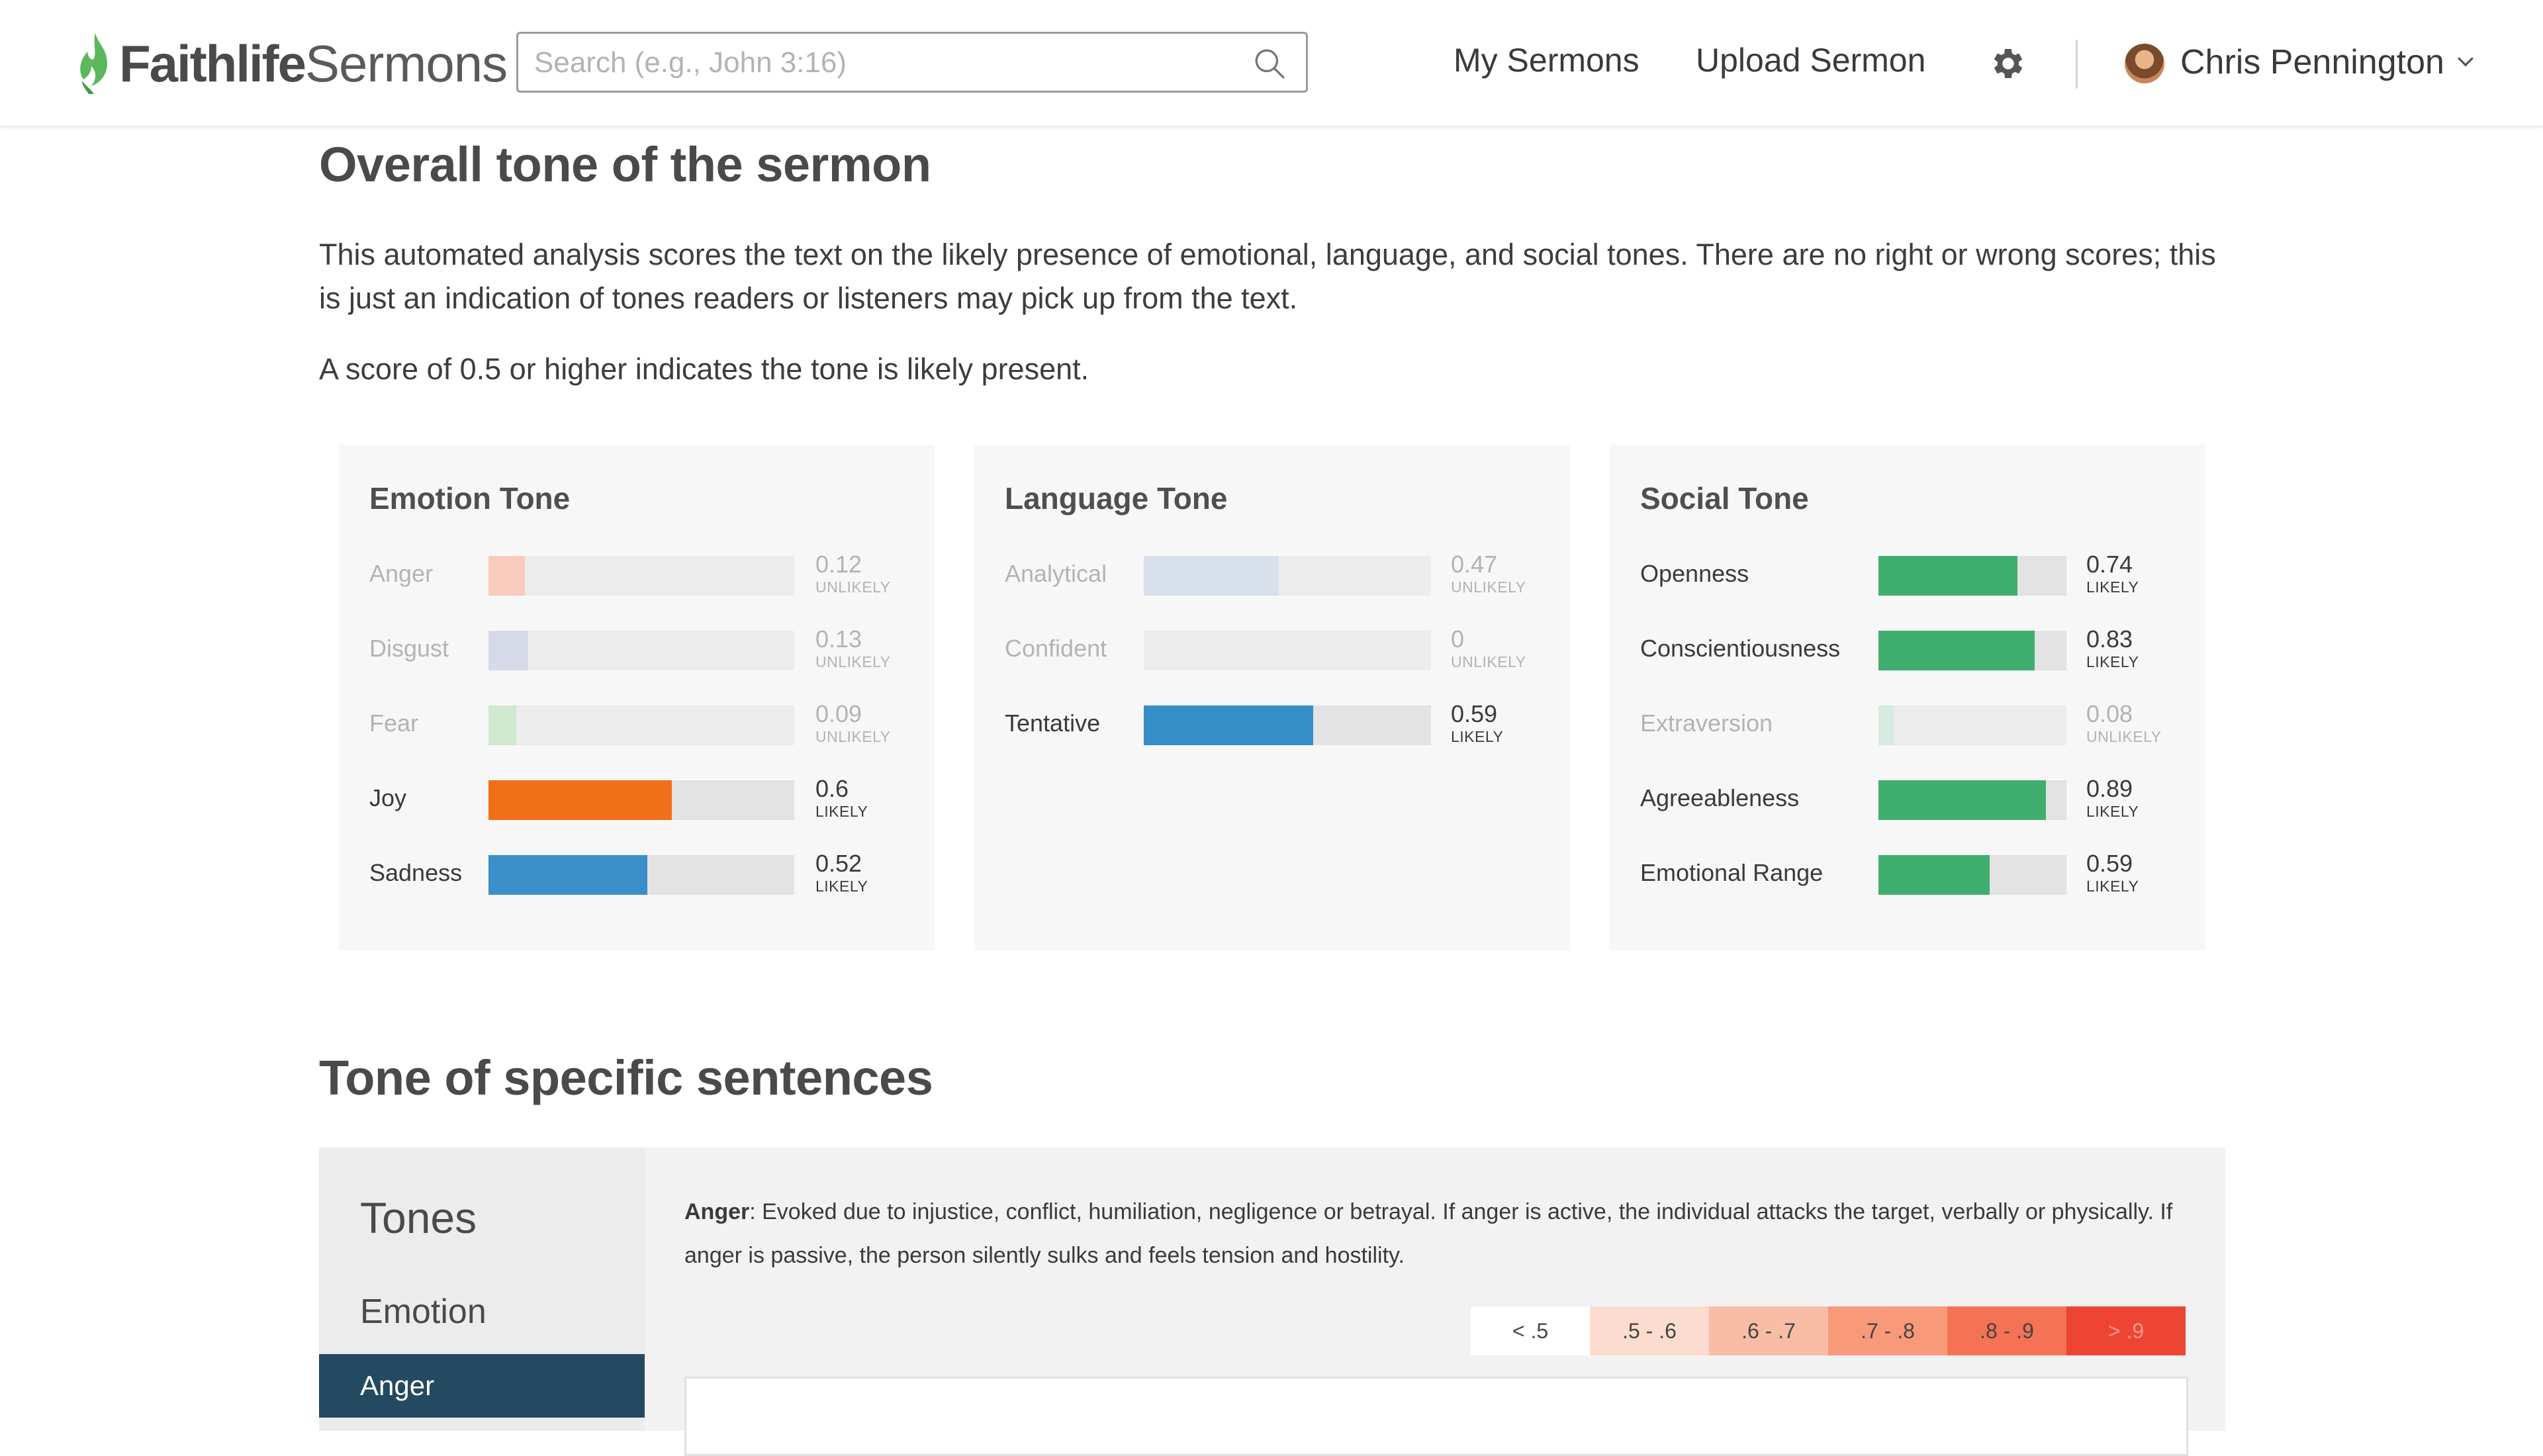  What do you see at coordinates (419, 1217) in the screenshot?
I see `sidebar-title: Tones` at bounding box center [419, 1217].